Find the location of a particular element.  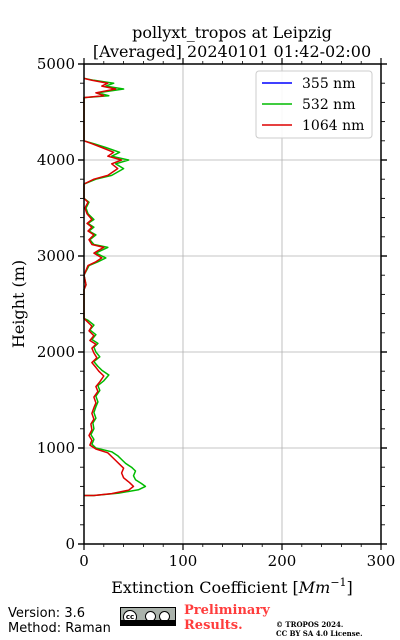

series-line-532-nm is located at coordinates (115, 287).